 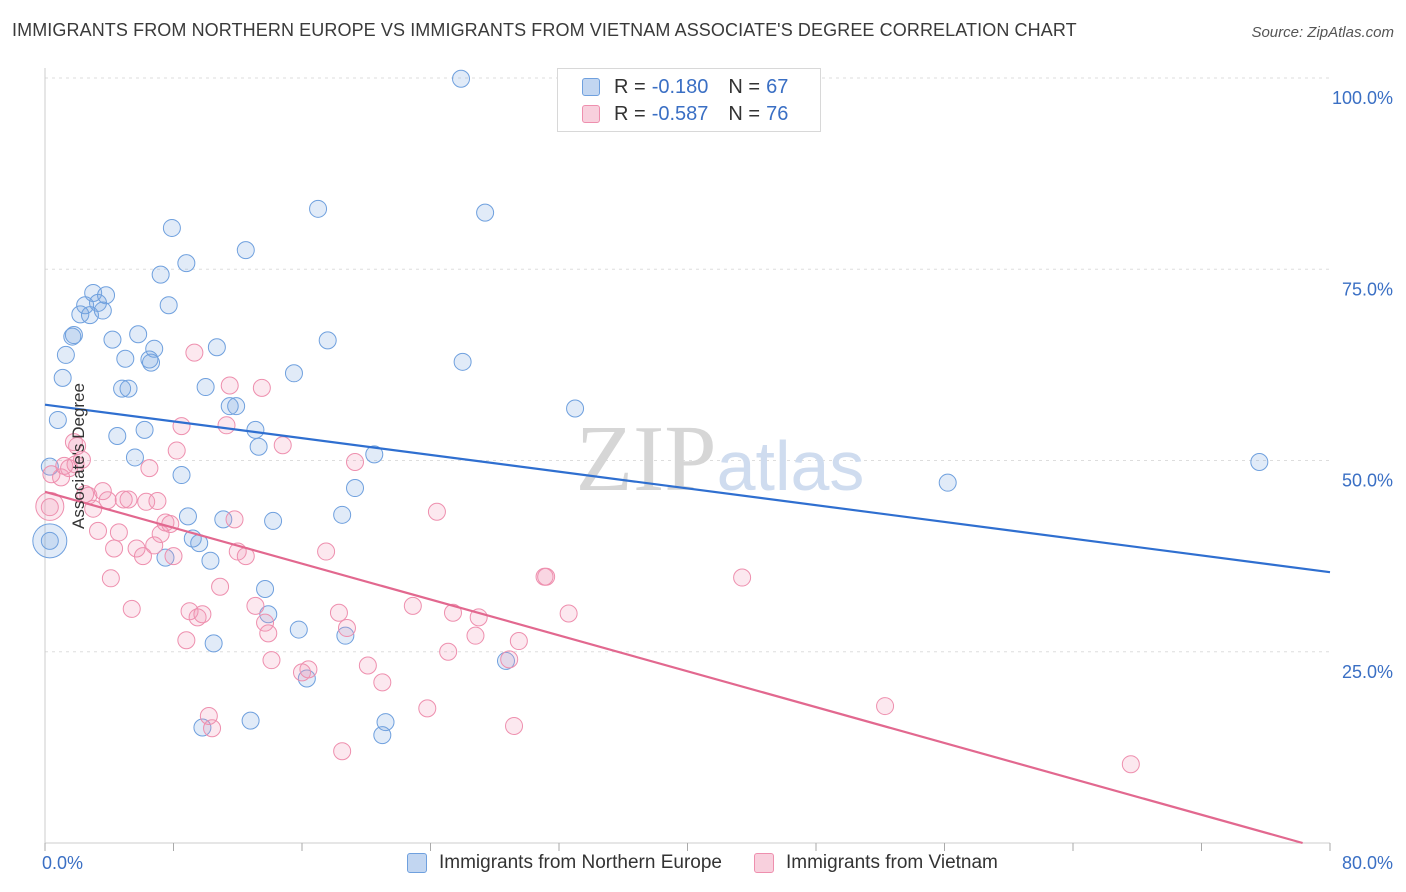 What do you see at coordinates (680, 113) in the screenshot?
I see `legend-r-value: -0.587` at bounding box center [680, 113].